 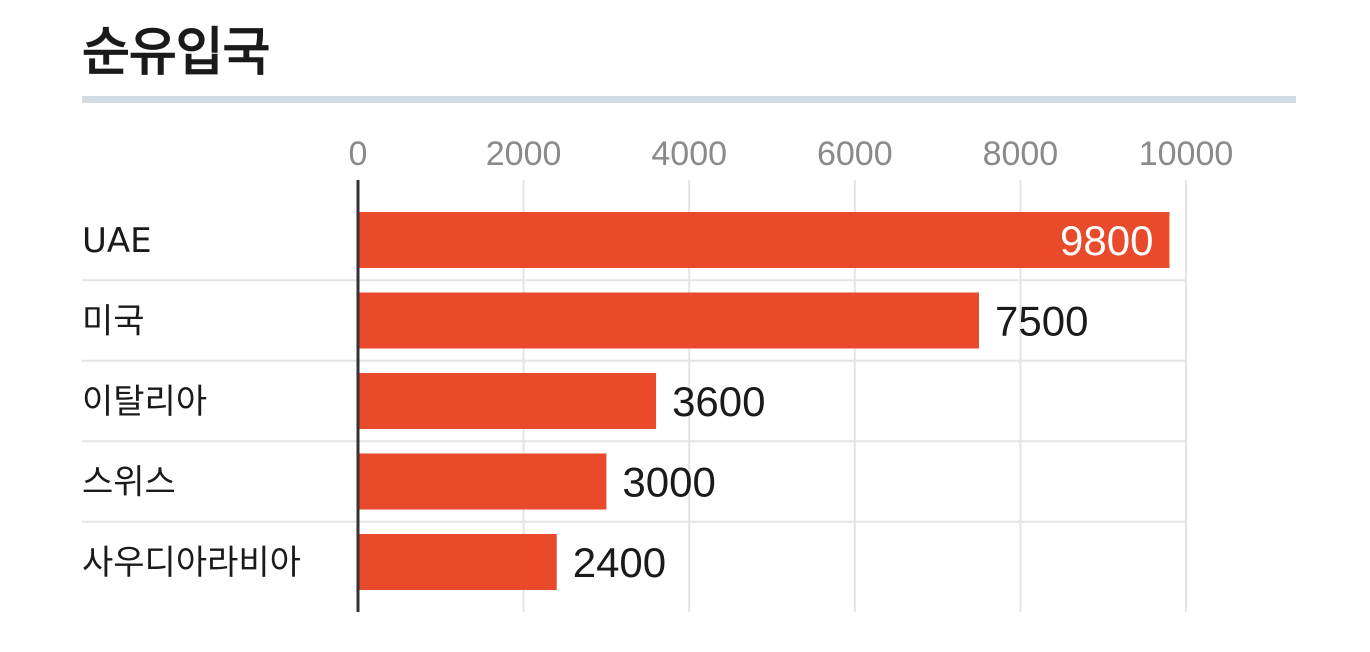 What do you see at coordinates (1021, 154) in the screenshot?
I see `x-tick-label: 8000` at bounding box center [1021, 154].